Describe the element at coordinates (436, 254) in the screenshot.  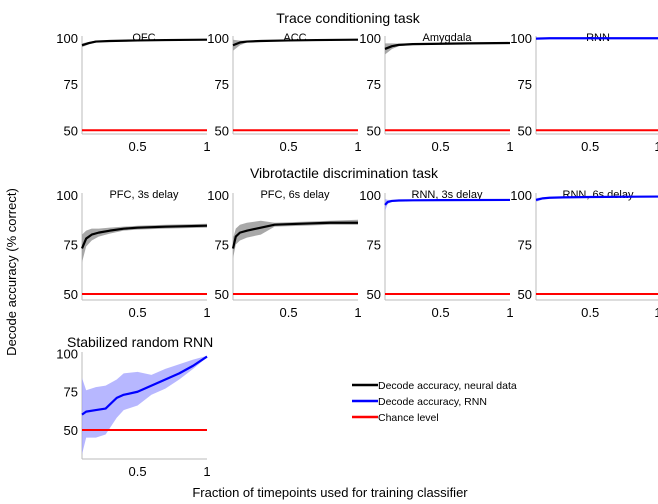
I see `panel-rnn-3s: RNN, 3s delay 50 75 100 0.5 1` at that location.